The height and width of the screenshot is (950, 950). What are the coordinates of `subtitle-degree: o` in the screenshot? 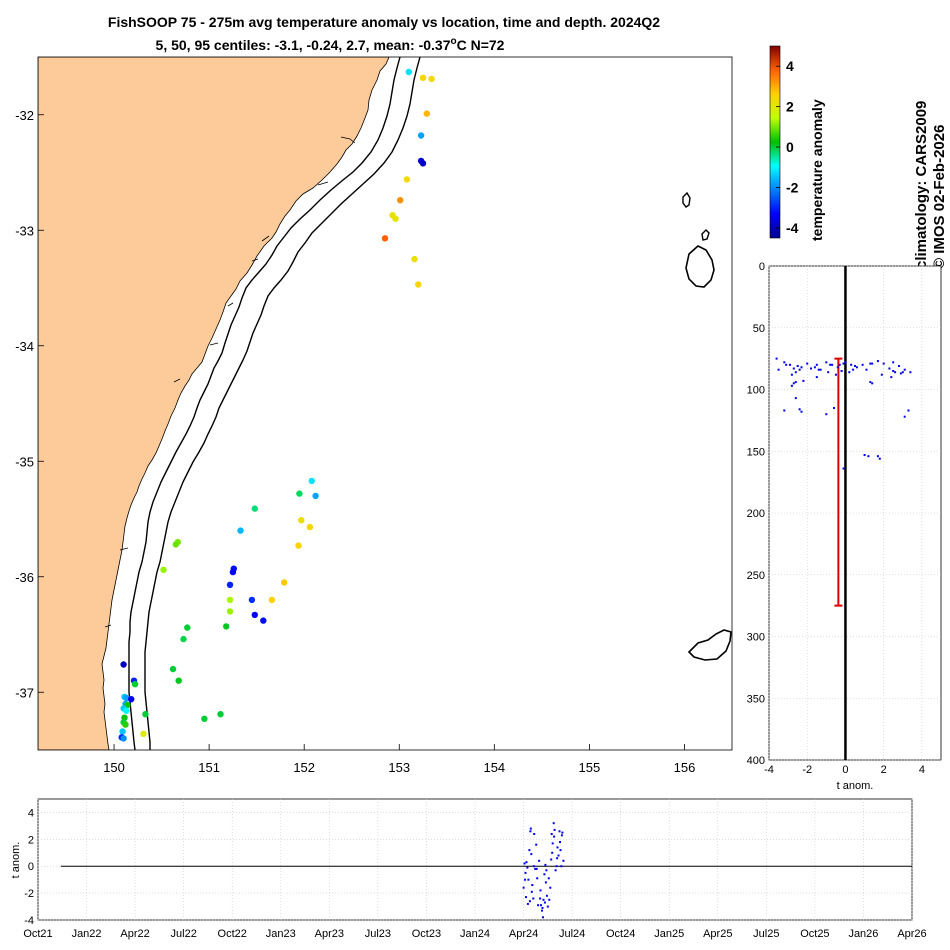 It's located at (453, 41).